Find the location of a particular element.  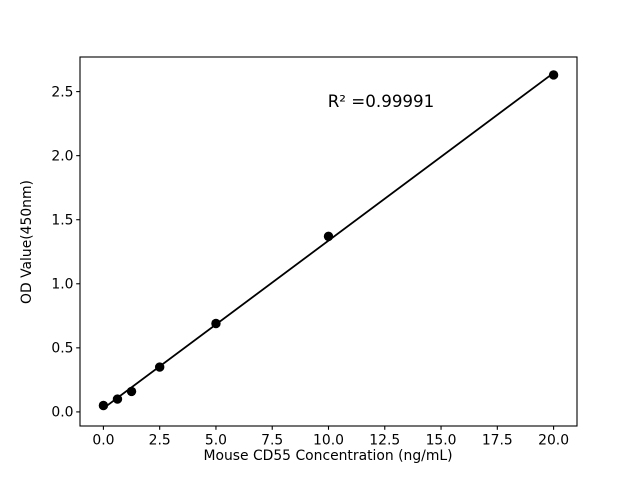

y-tick-label: 2.0 is located at coordinates (62, 156).